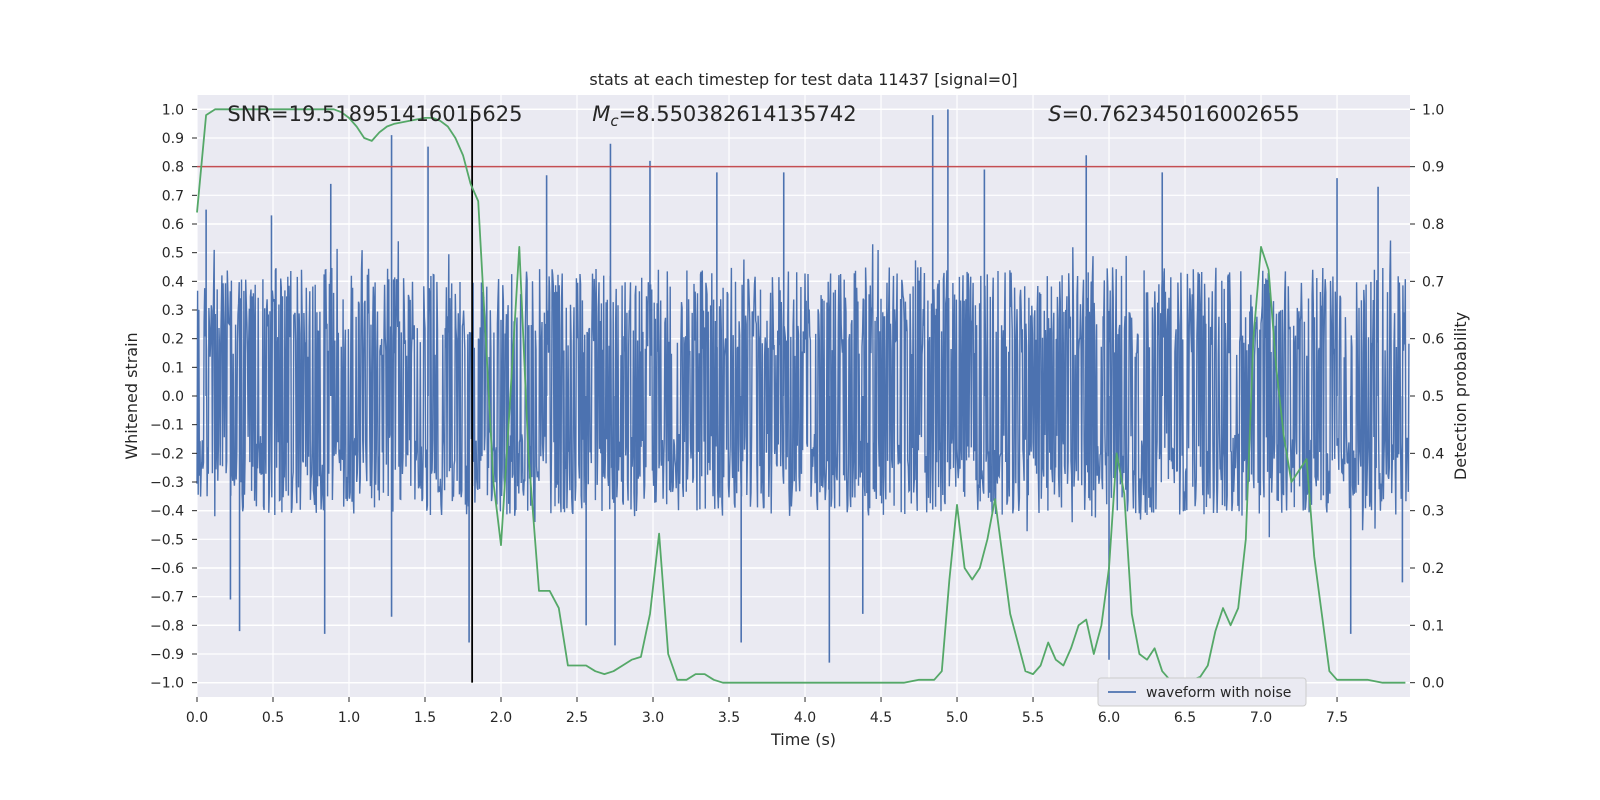 Image resolution: width=1600 pixels, height=800 pixels. Describe the element at coordinates (167, 684) in the screenshot. I see `y-tick-label-20: −1.0` at that location.